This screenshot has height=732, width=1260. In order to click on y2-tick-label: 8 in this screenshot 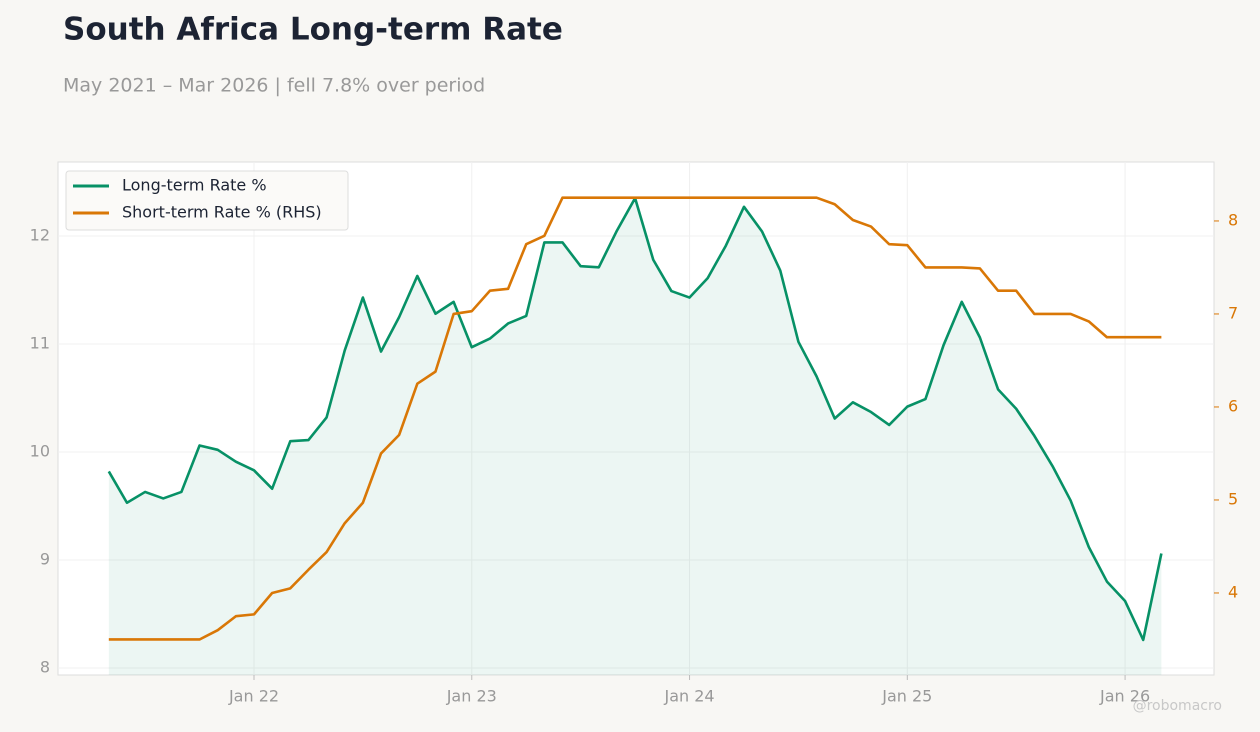, I will do `click(1233, 219)`.